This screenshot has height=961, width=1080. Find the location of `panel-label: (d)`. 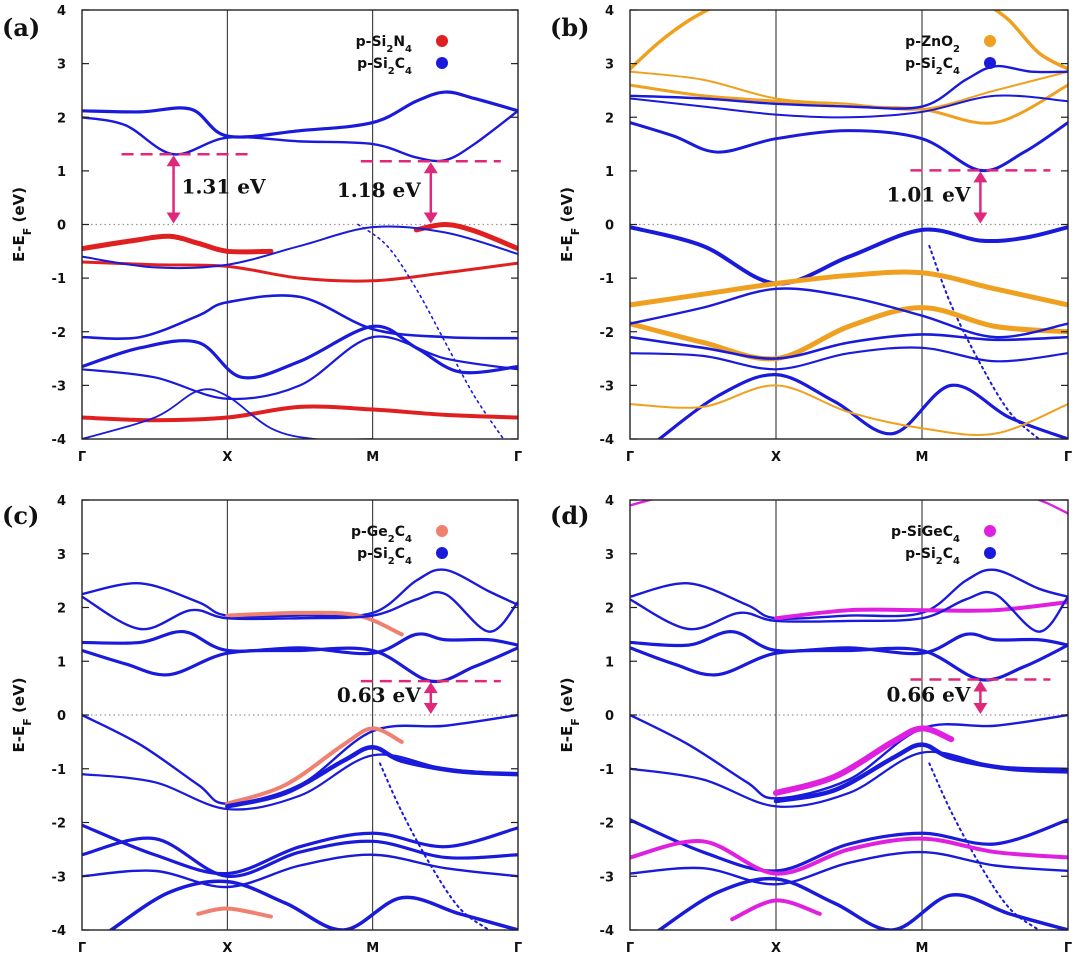

panel-label: (d) is located at coordinates (570, 515).